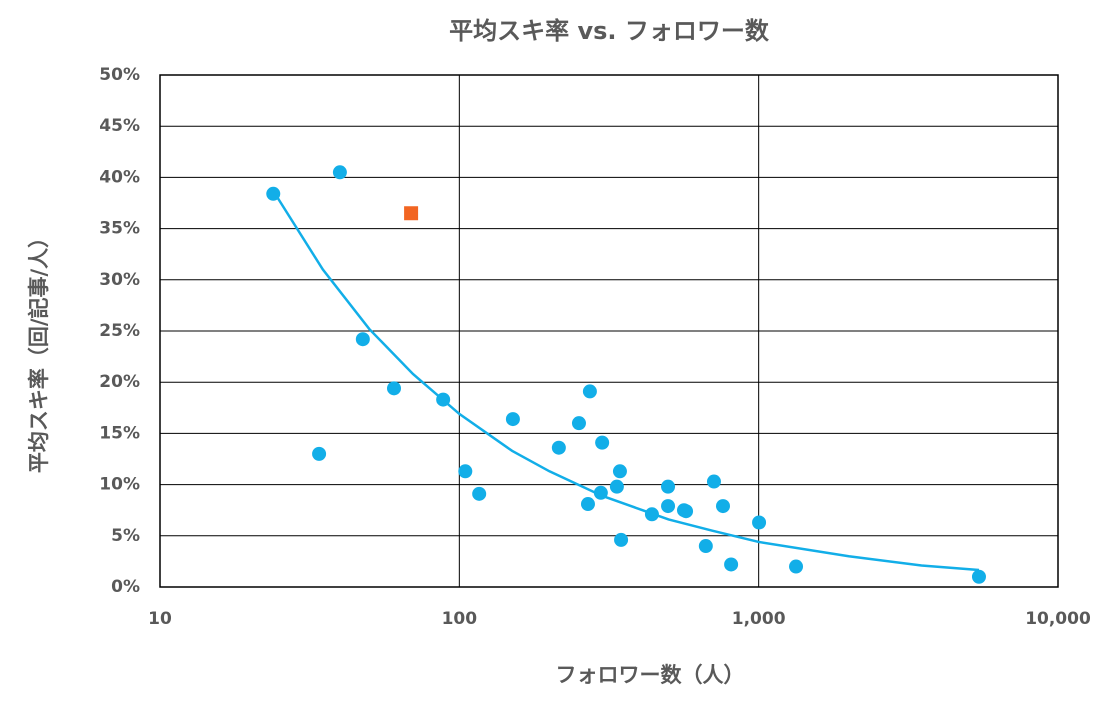 The height and width of the screenshot is (704, 1111). Describe the element at coordinates (119, 229) in the screenshot. I see `y-tick-label: 35%` at that location.